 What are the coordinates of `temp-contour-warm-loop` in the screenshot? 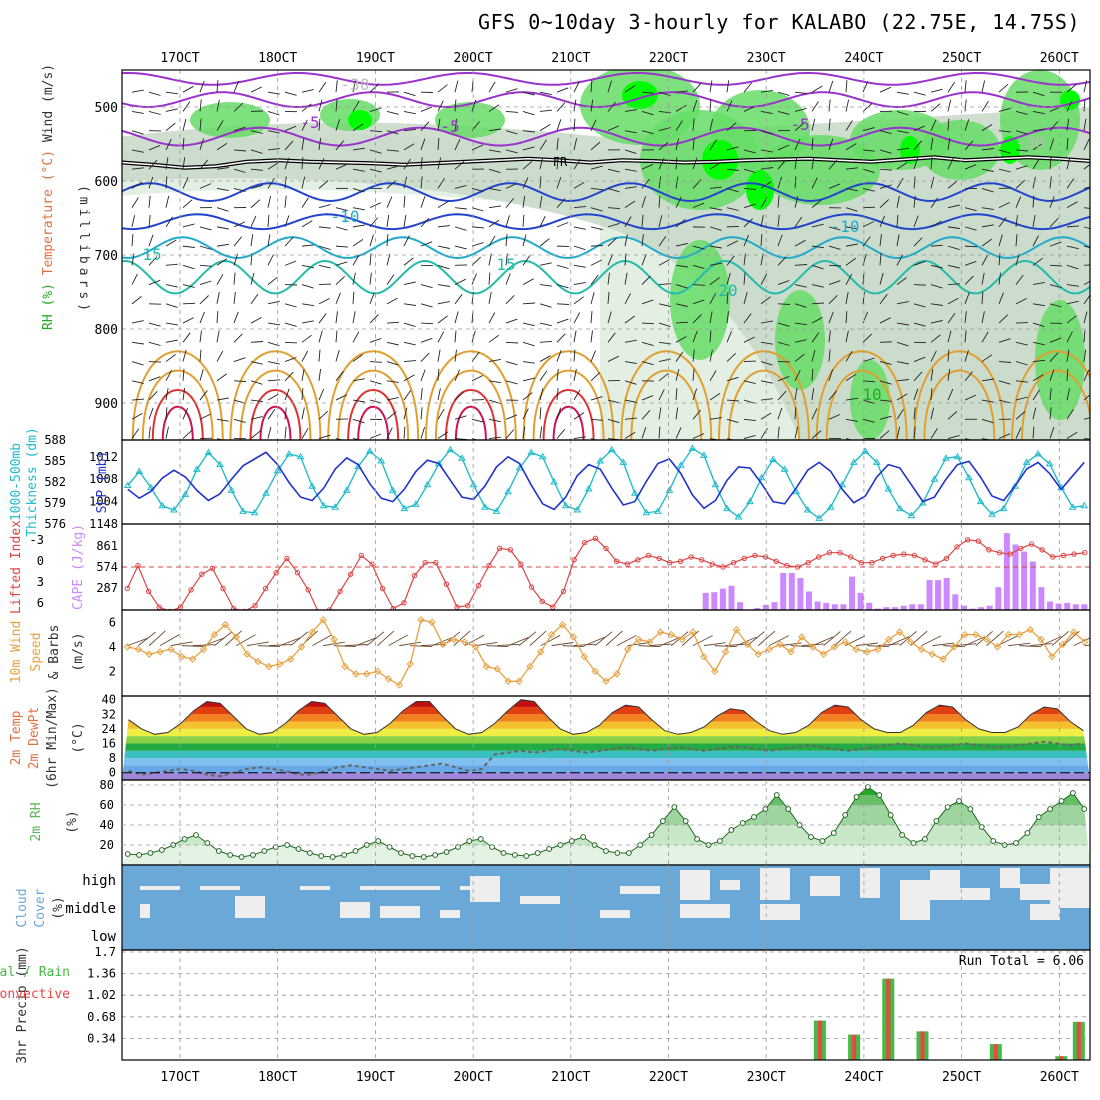 It's located at (763, 395).